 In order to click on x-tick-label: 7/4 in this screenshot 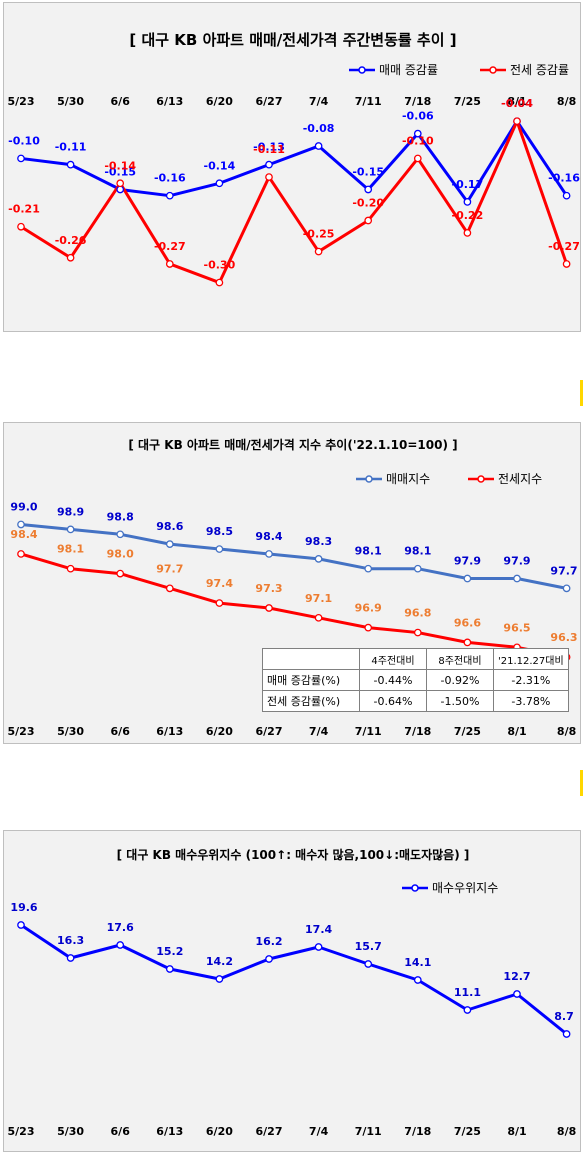, I will do `click(319, 101)`.